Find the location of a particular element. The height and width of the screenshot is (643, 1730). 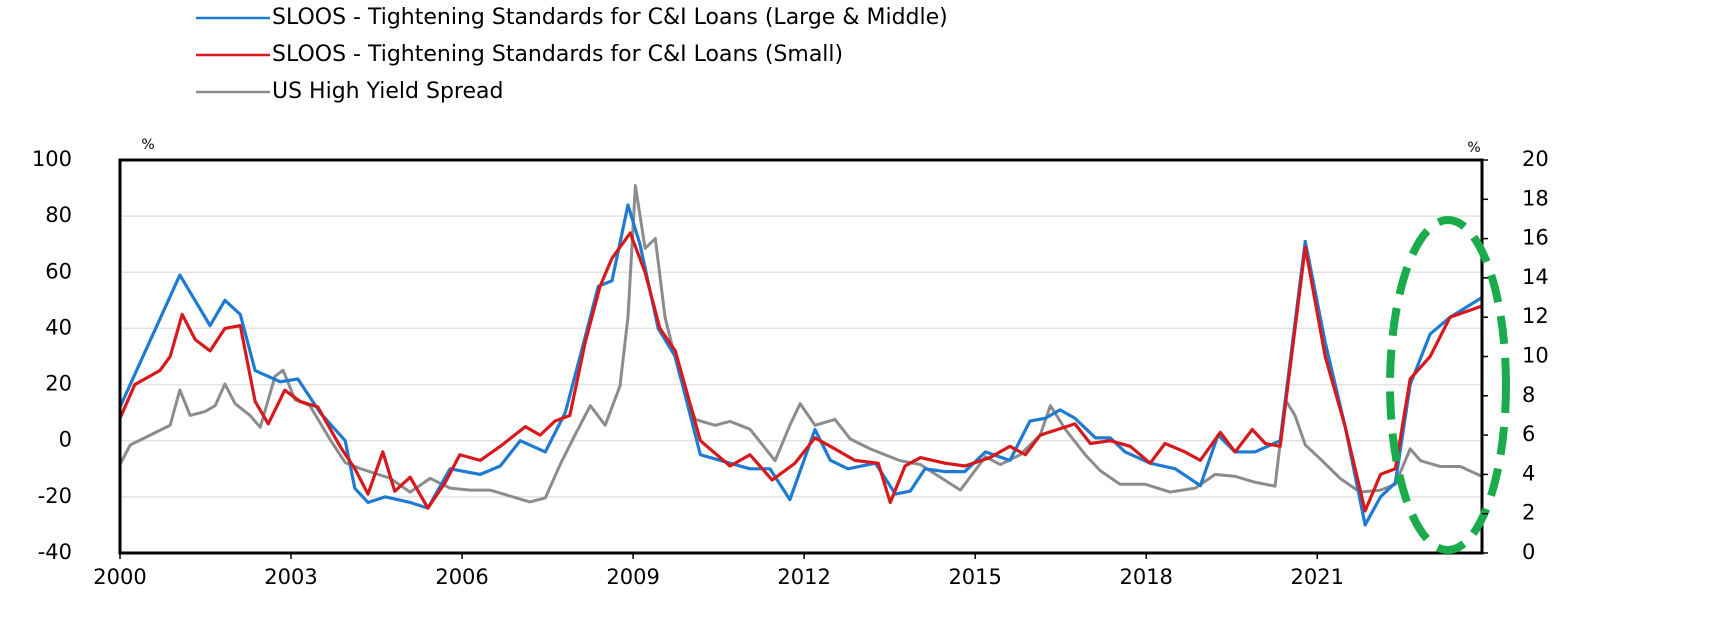

x-tick-label: 2015 is located at coordinates (974, 577).